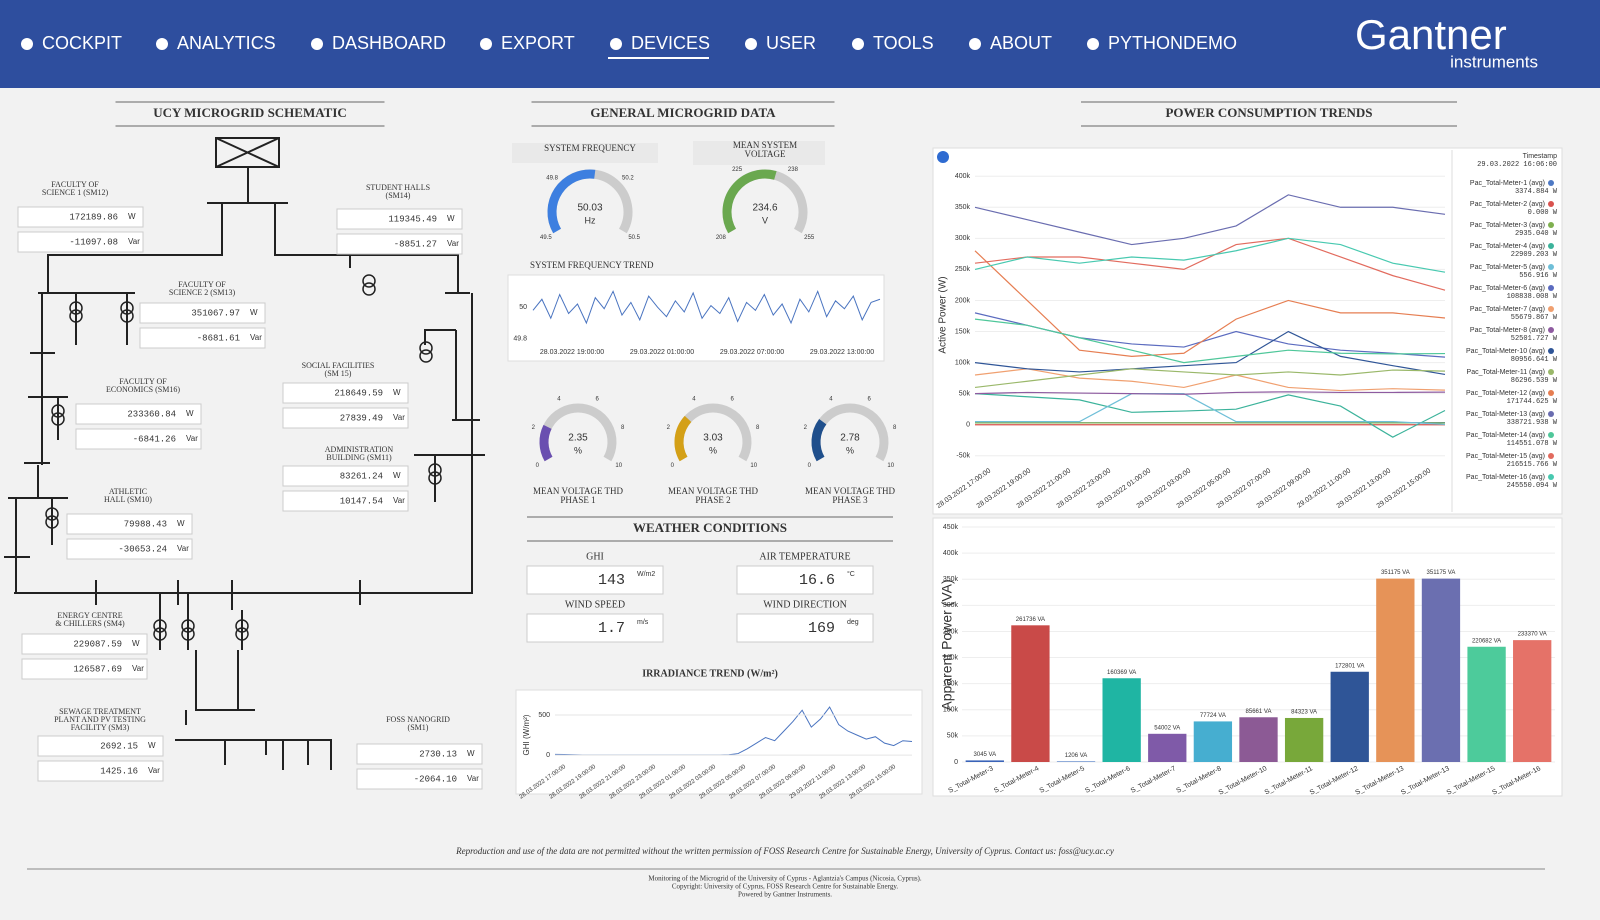 This screenshot has width=1600, height=920. I want to click on nav-item: EXPORT, so click(538, 43).